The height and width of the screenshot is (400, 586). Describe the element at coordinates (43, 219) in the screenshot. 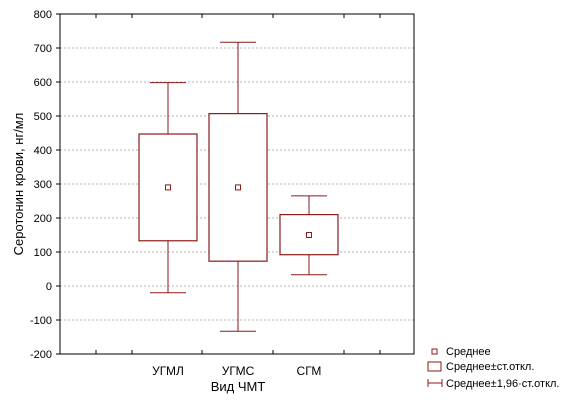

I see `y-tick-label: 200` at that location.